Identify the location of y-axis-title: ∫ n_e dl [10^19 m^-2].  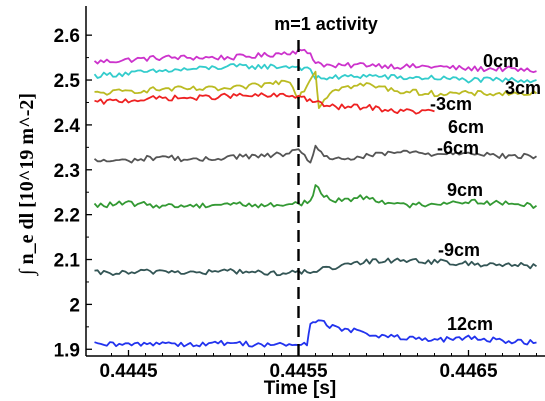
(27, 185).